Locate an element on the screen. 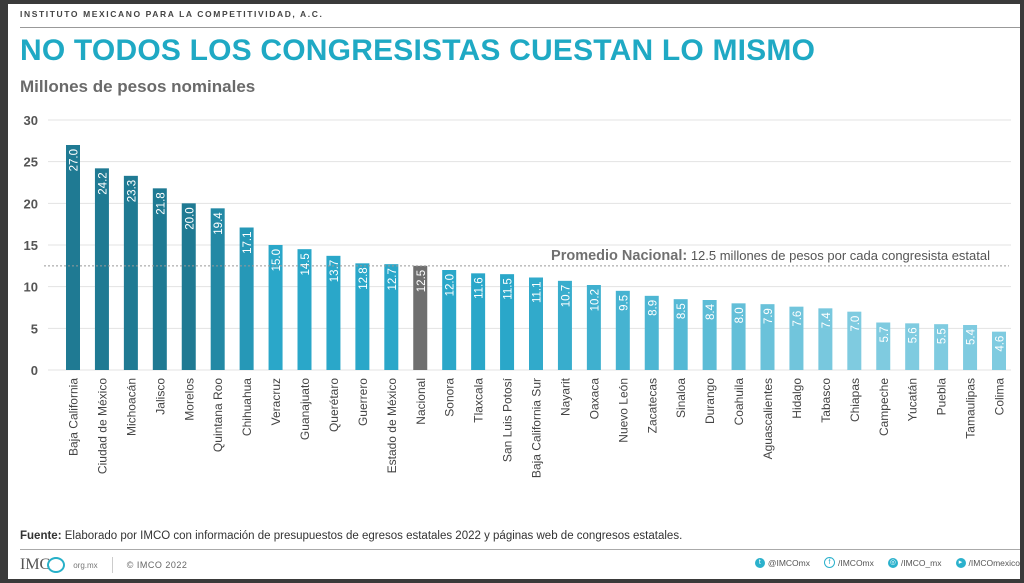 The width and height of the screenshot is (1024, 583). logo-swirl-icon is located at coordinates (56, 565).